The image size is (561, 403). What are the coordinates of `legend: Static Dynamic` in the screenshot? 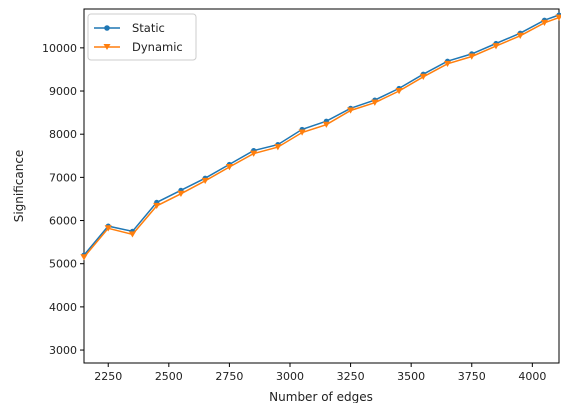 It's located at (142, 37).